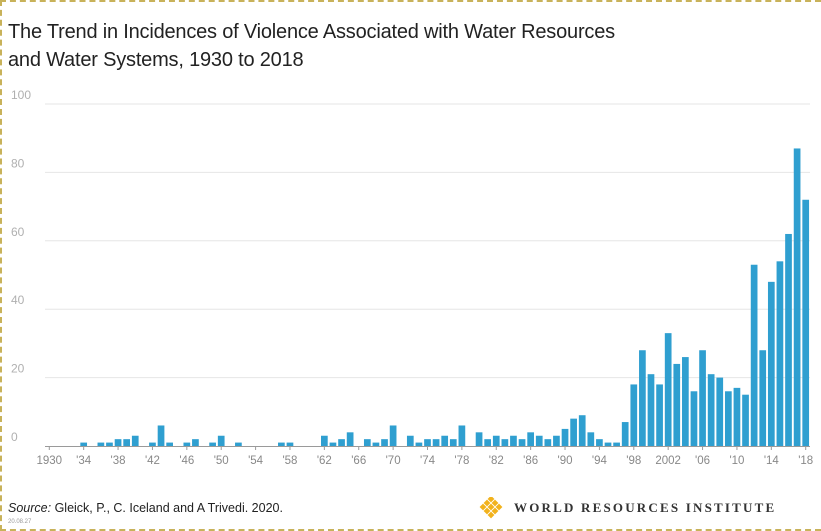  What do you see at coordinates (358, 461) in the screenshot?
I see `x-tick-label-1966: '66` at bounding box center [358, 461].